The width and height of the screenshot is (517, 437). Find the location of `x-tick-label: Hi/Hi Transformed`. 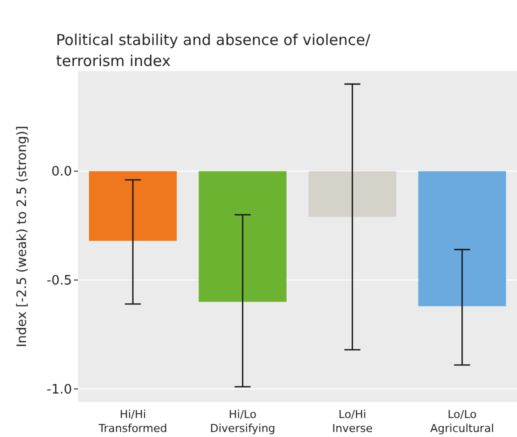

x-tick-label: Hi/Hi Transformed is located at coordinates (133, 421).